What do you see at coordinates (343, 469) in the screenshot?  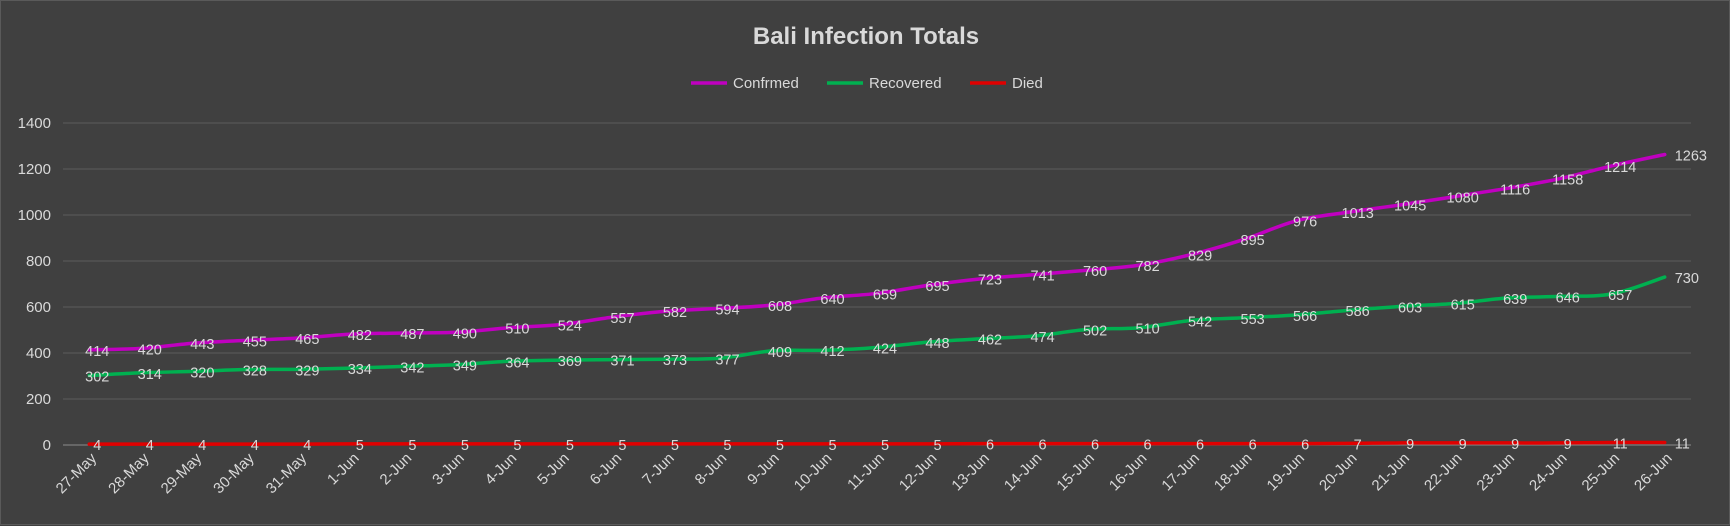 I see `x-tick-label: 1-Jun` at bounding box center [343, 469].